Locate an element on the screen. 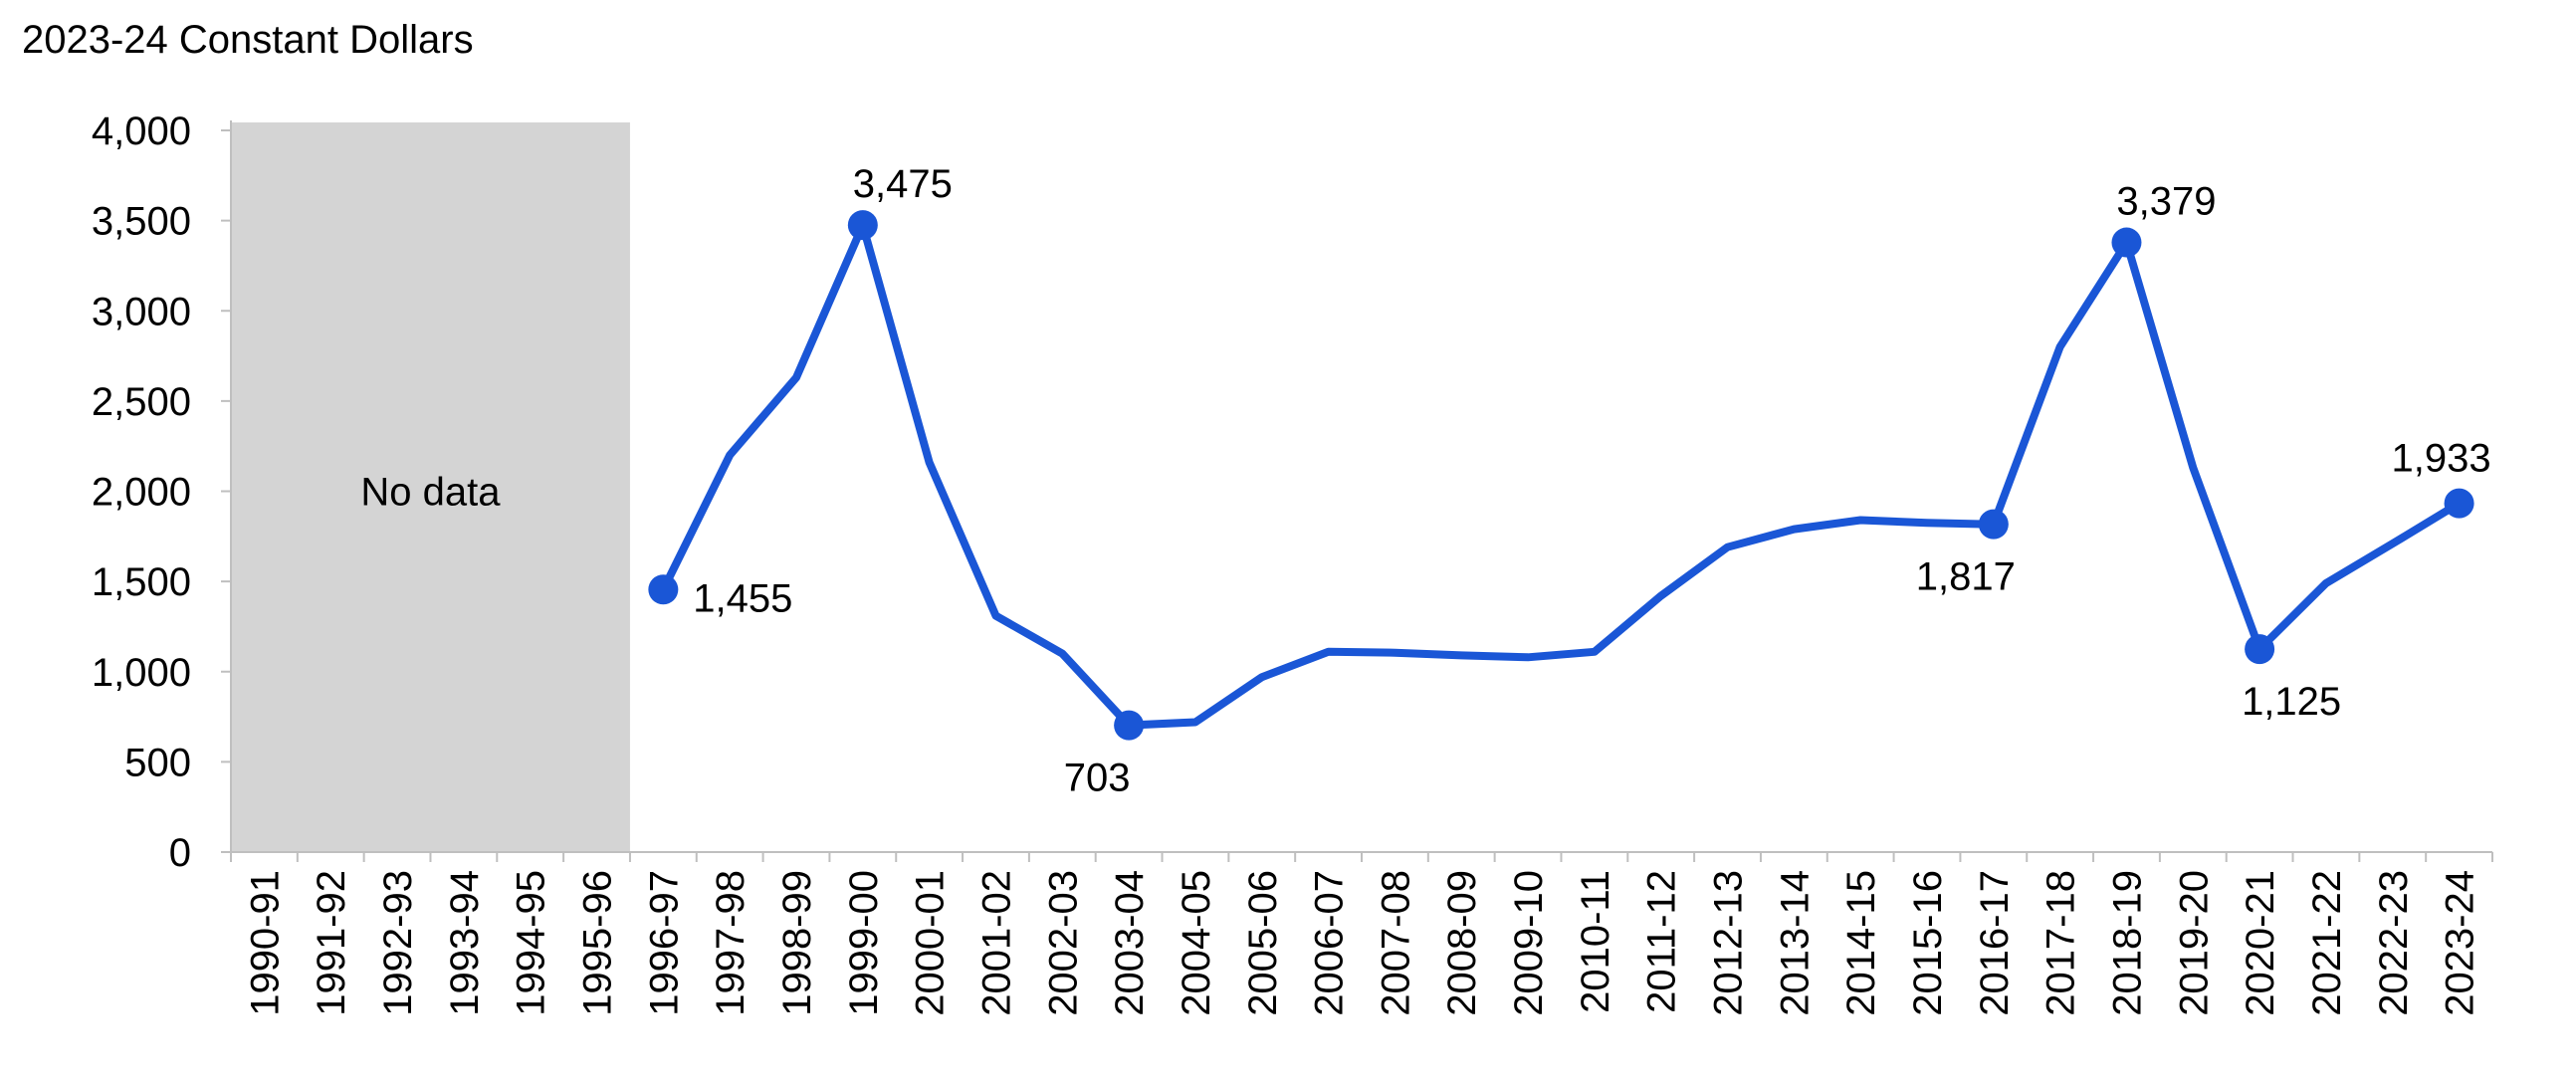 This screenshot has height=1086, width=2576. y-tick-label: 1,000 is located at coordinates (141, 673).